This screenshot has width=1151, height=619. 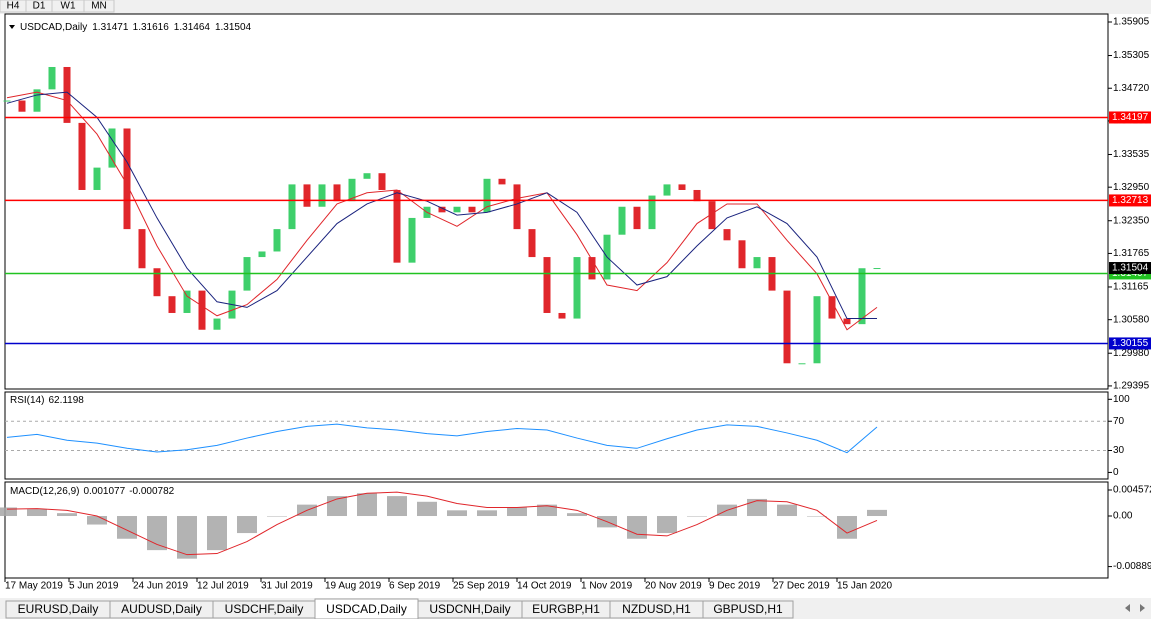 I want to click on y-tick-label: 100, so click(x=1121, y=399).